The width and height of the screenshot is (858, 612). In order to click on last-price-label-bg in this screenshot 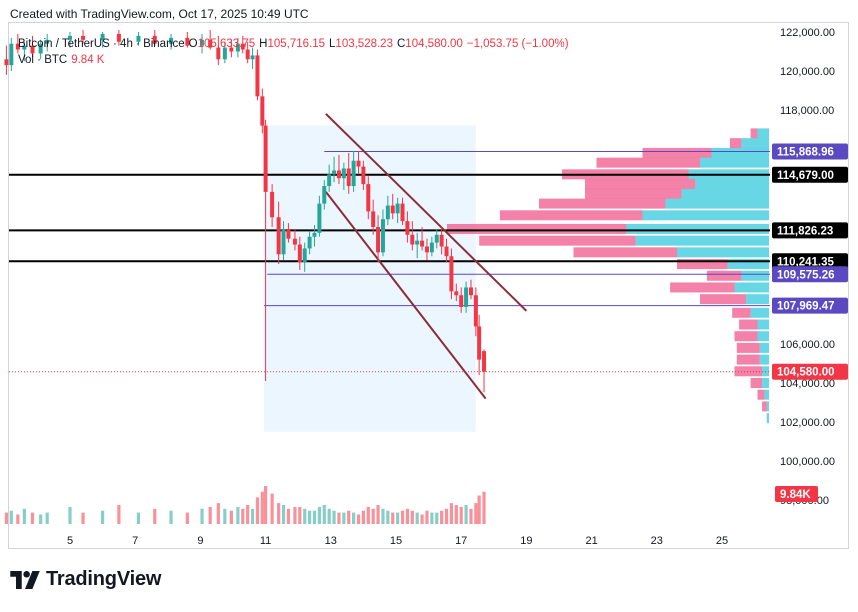, I will do `click(810, 371)`.